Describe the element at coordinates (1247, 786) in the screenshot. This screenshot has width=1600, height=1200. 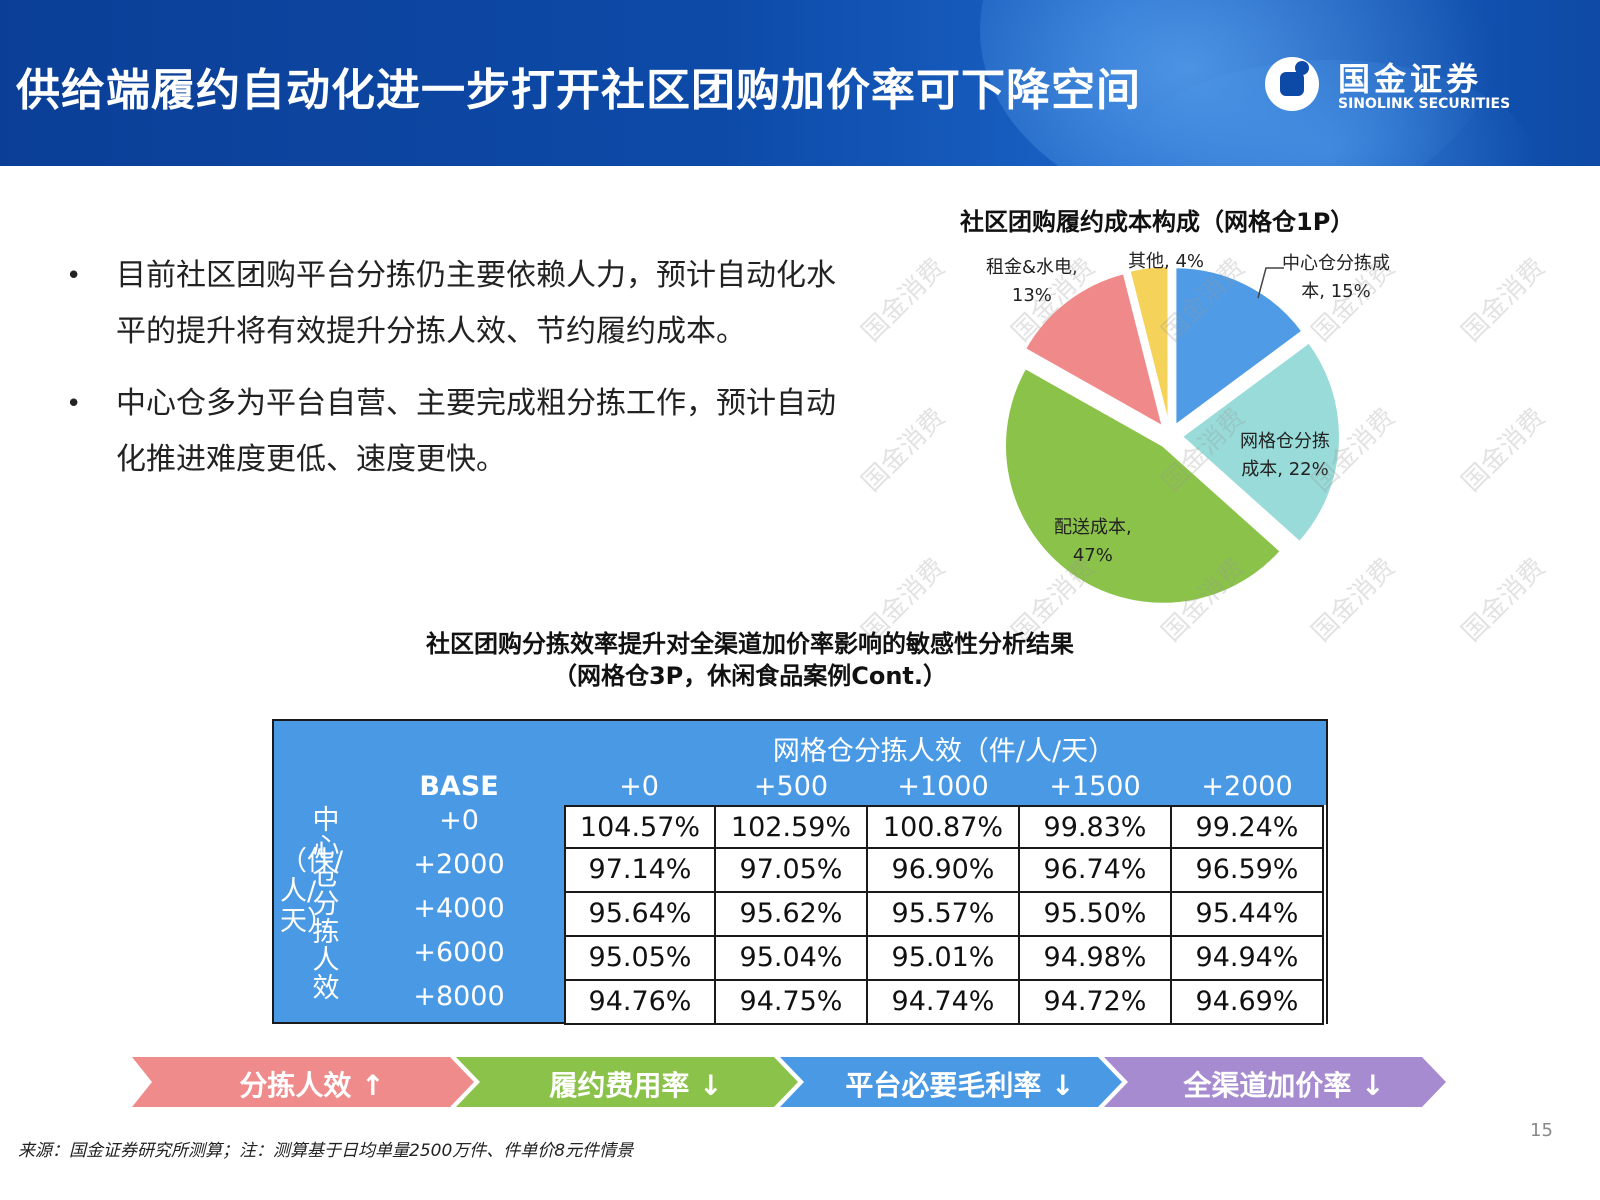
I see `column-header: +2000` at that location.